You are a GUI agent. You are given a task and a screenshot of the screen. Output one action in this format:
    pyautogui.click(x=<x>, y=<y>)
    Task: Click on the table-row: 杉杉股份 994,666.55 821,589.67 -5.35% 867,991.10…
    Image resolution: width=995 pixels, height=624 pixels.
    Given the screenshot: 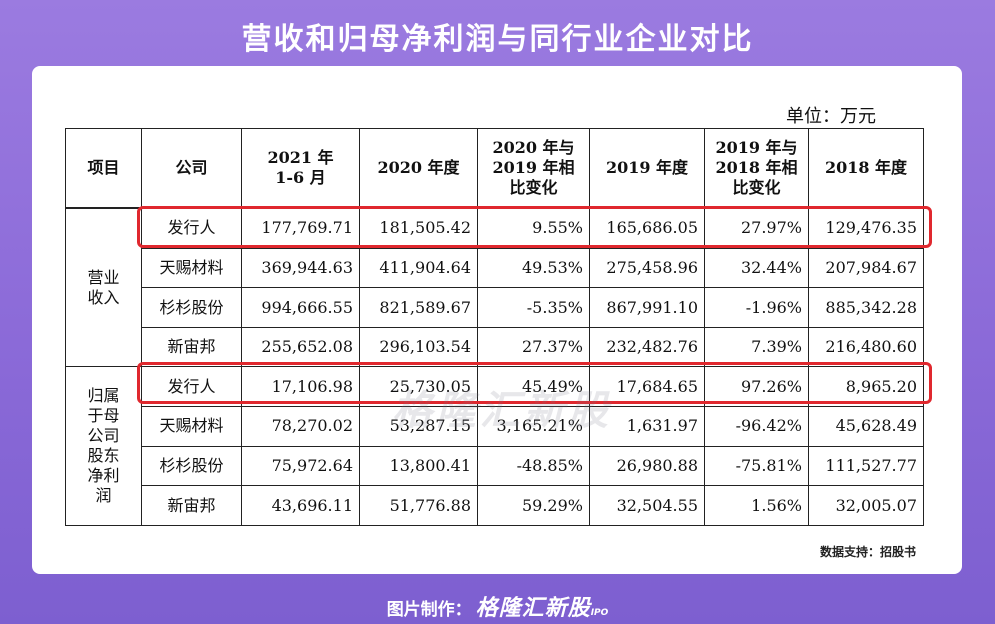 What is the action you would take?
    pyautogui.click(x=495, y=307)
    